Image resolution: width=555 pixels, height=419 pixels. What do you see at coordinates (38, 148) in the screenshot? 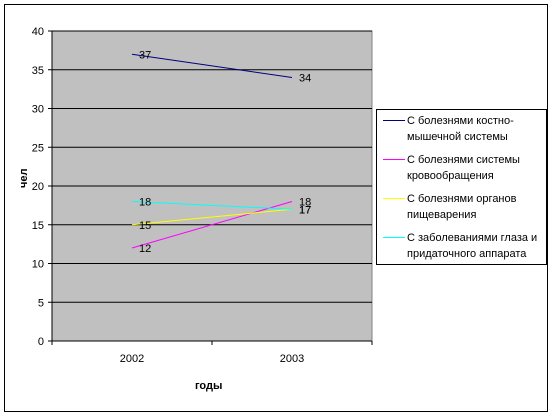
I see `y-tick-label: 25` at bounding box center [38, 148].